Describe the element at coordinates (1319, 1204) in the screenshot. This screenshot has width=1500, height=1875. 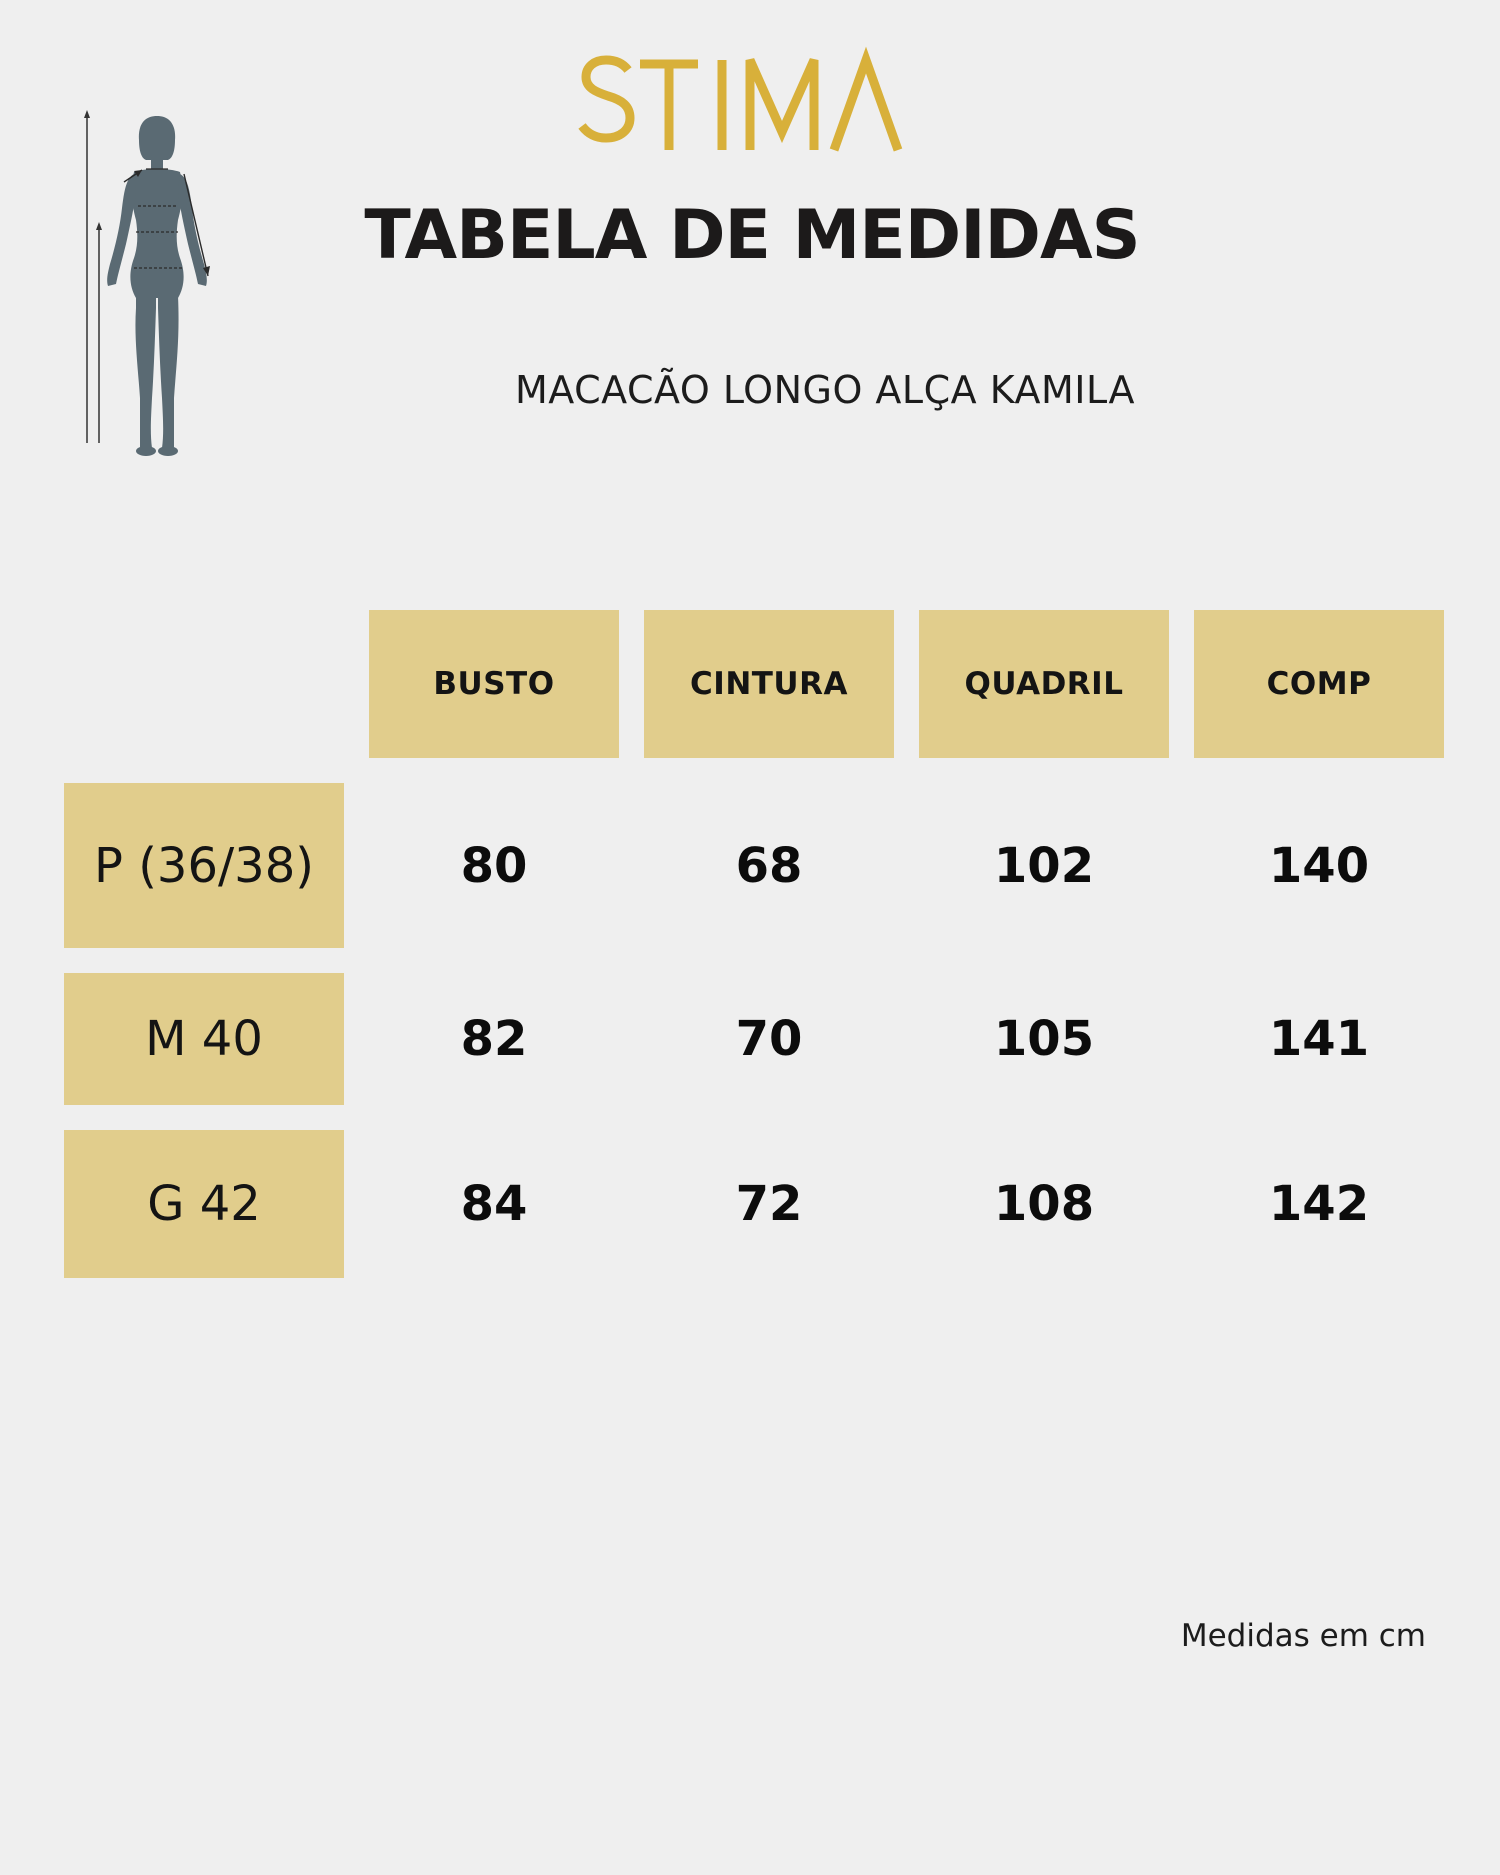
I see `table-cell: 142` at that location.